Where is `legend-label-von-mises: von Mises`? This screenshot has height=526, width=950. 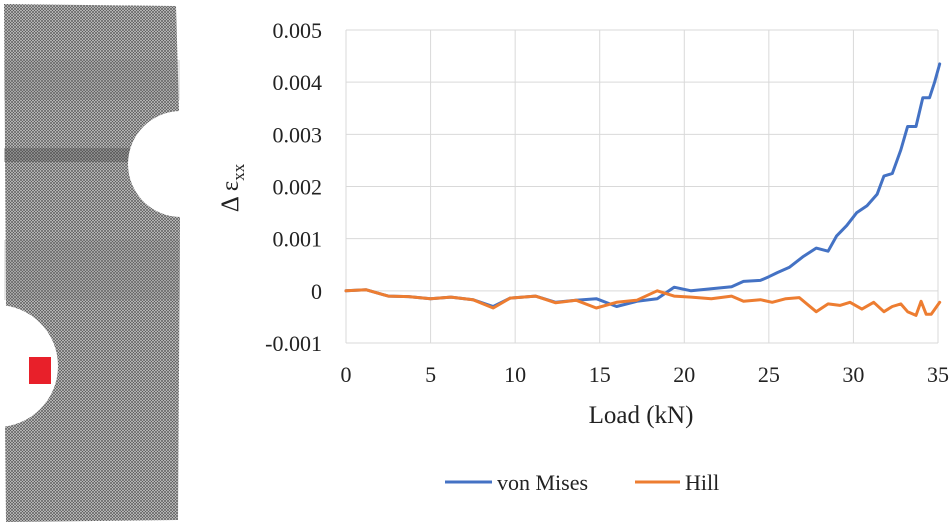
legend-label-von-mises: von Mises is located at coordinates (542, 482).